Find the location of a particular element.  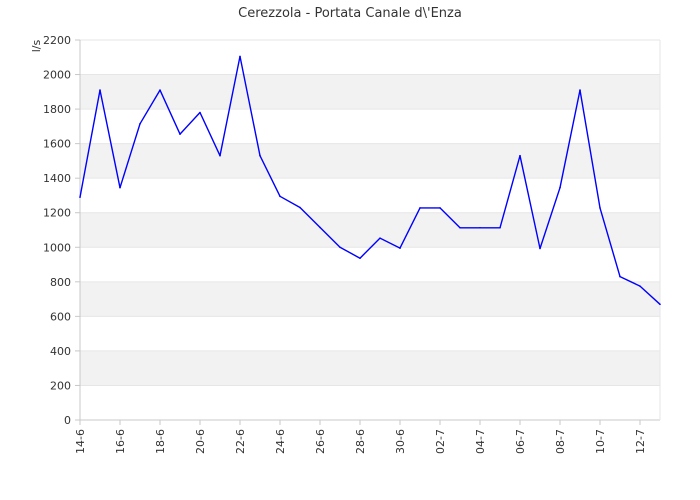

y-tick-label: 1800 is located at coordinates (57, 109).